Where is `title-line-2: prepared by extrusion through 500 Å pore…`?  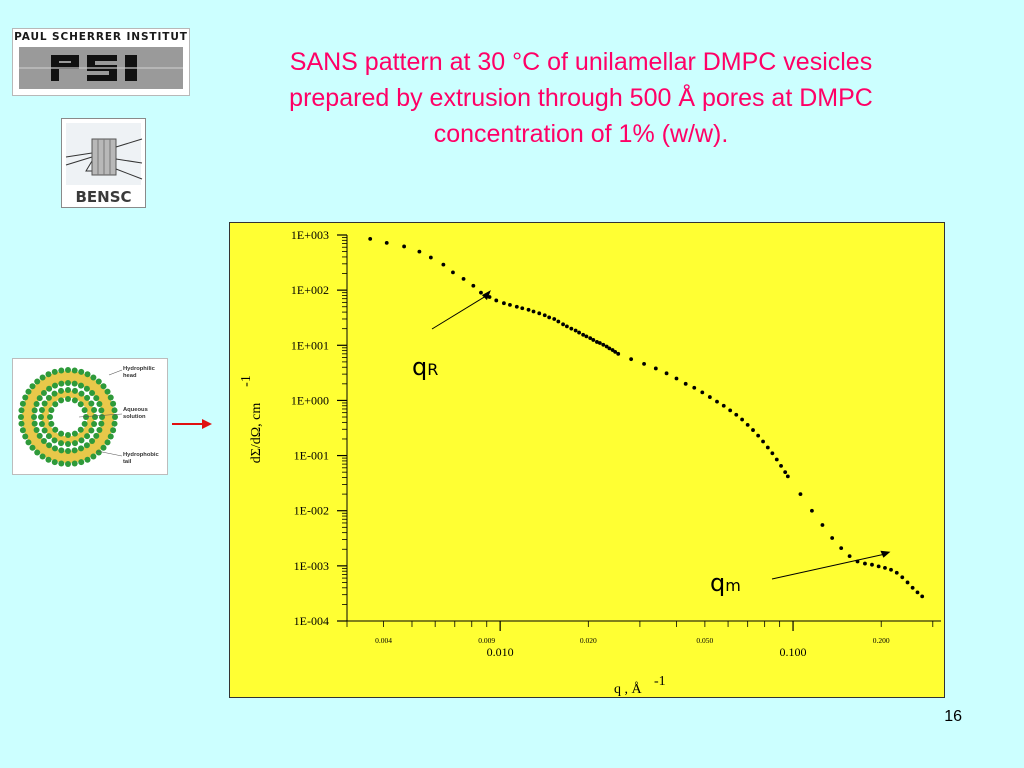
title-line-2: prepared by extrusion through 500 Å pore… is located at coordinates (581, 98).